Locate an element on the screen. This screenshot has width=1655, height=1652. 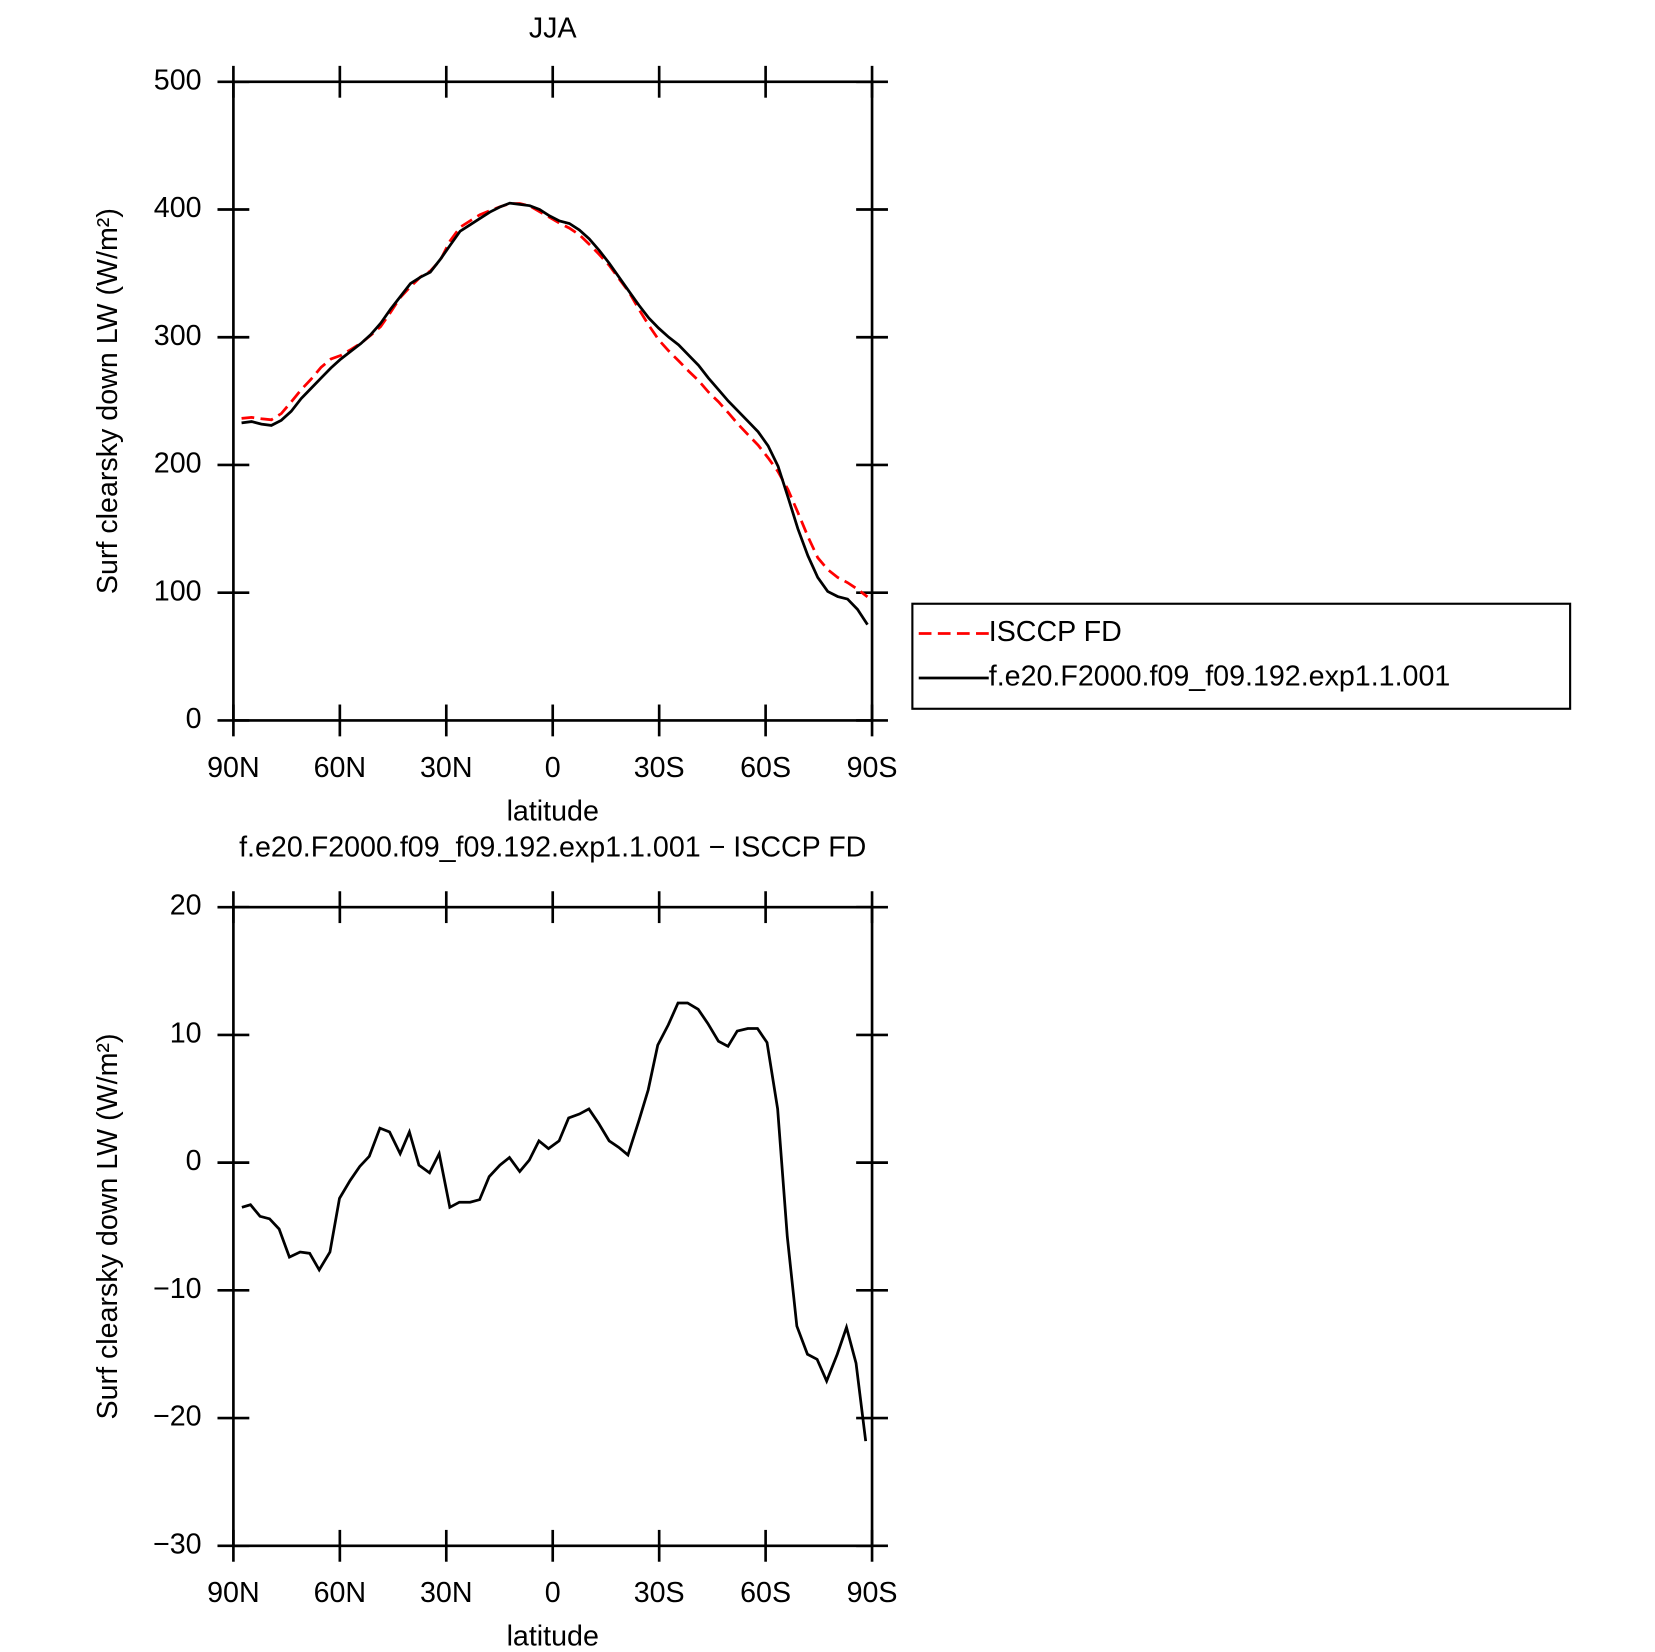
chart-title: JJA is located at coordinates (553, 28).